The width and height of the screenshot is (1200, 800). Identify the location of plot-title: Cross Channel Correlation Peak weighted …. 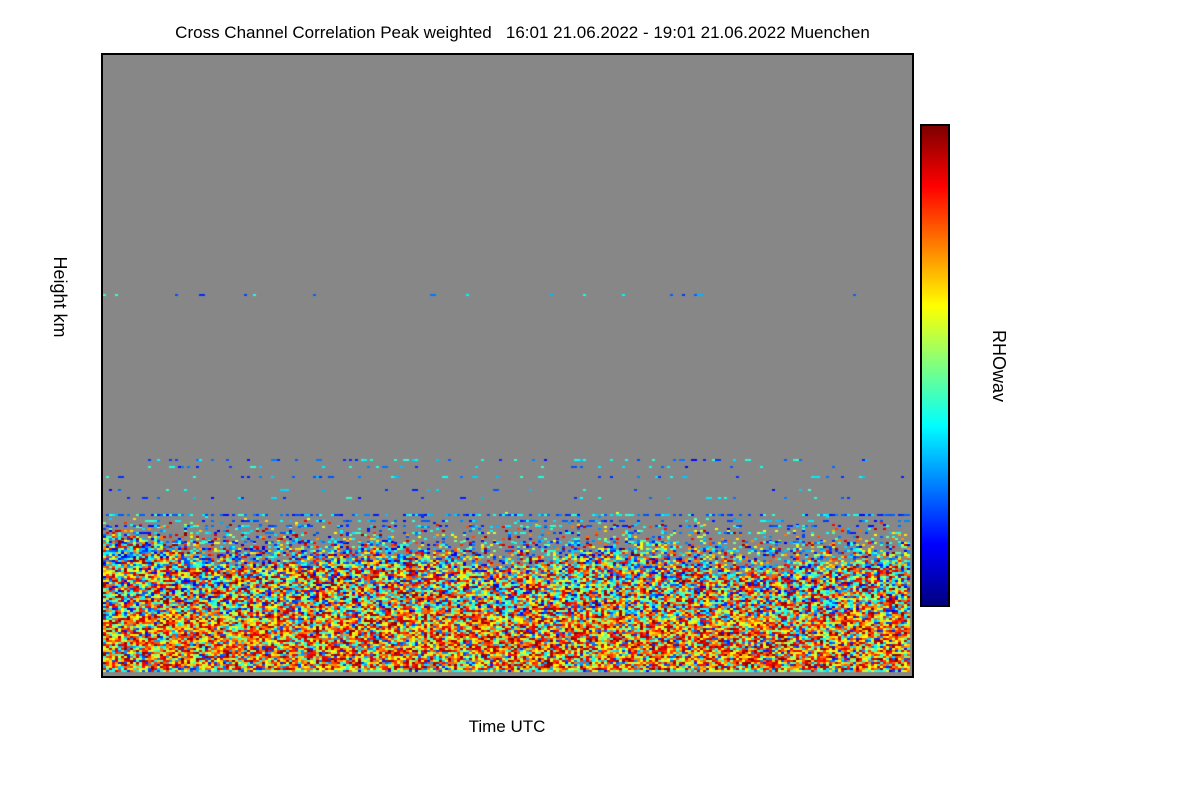
(522, 32).